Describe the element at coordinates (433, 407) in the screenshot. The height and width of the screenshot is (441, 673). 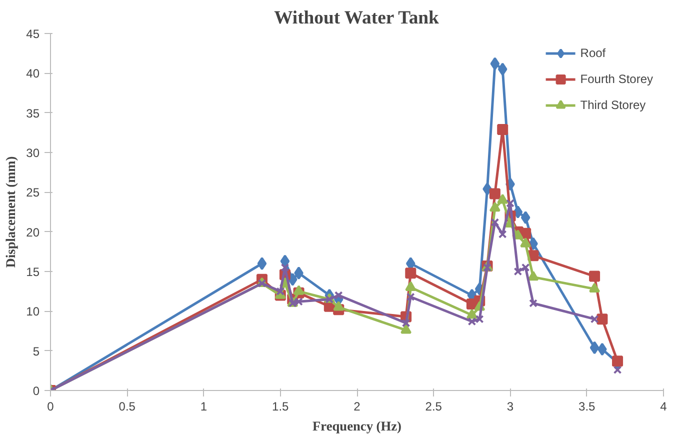
I see `x-tick-label: 2.5` at that location.